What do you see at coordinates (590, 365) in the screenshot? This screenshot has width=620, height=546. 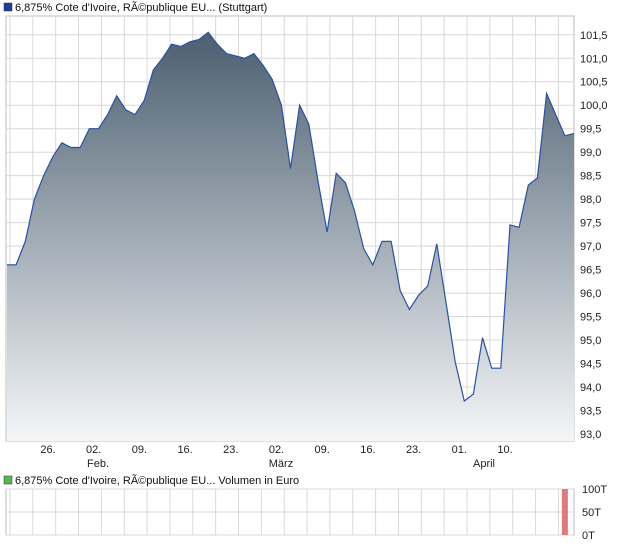 I see `price-y-tick: 94,5` at bounding box center [590, 365].